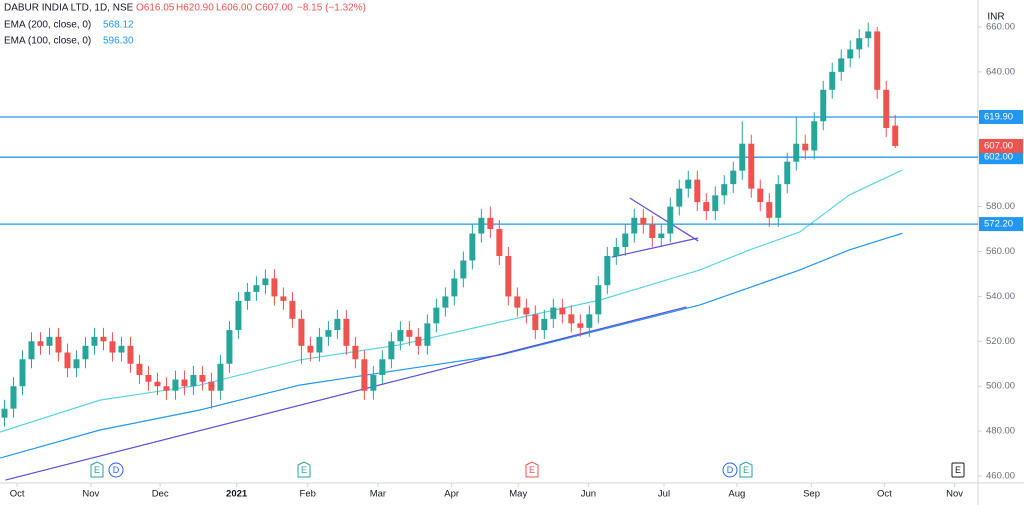  What do you see at coordinates (378, 494) in the screenshot?
I see `x-tick-label: Mar` at bounding box center [378, 494].